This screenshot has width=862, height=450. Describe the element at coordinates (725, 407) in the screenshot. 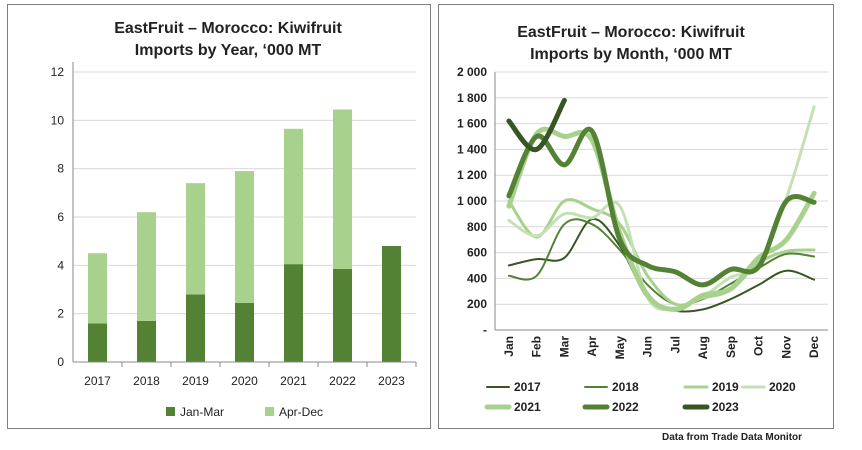

I see `legend-label-2023: 2023` at that location.